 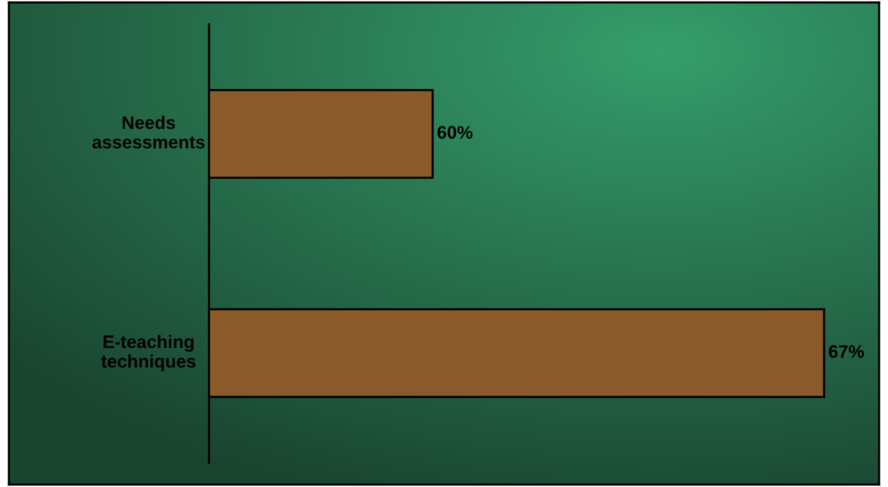 What do you see at coordinates (148, 132) in the screenshot?
I see `y-tick-label: Needs assessments` at bounding box center [148, 132].